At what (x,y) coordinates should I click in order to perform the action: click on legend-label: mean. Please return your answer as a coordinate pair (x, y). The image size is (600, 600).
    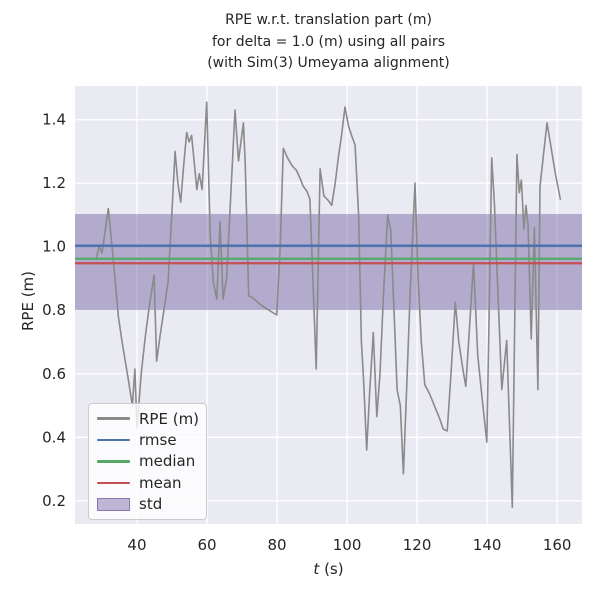
    Looking at the image, I should click on (160, 482).